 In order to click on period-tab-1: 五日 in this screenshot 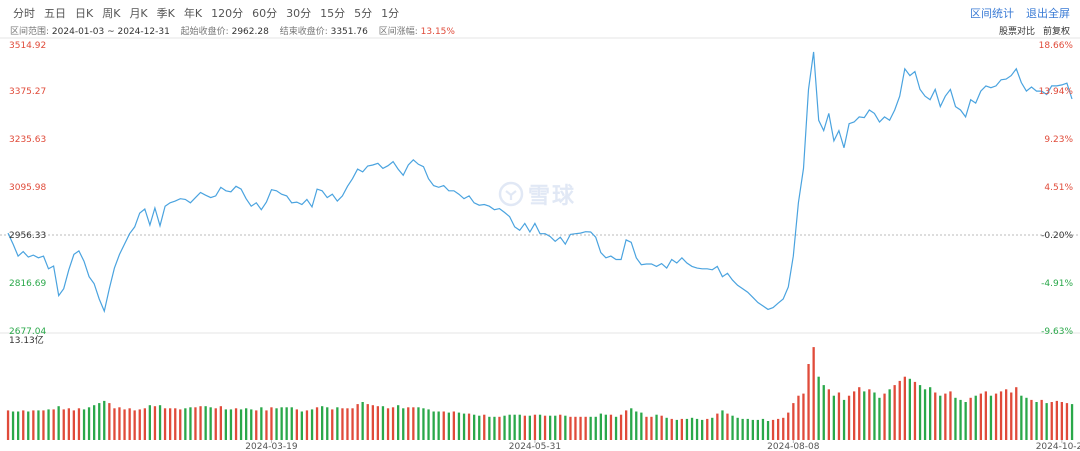, I will do `click(55, 13)`.